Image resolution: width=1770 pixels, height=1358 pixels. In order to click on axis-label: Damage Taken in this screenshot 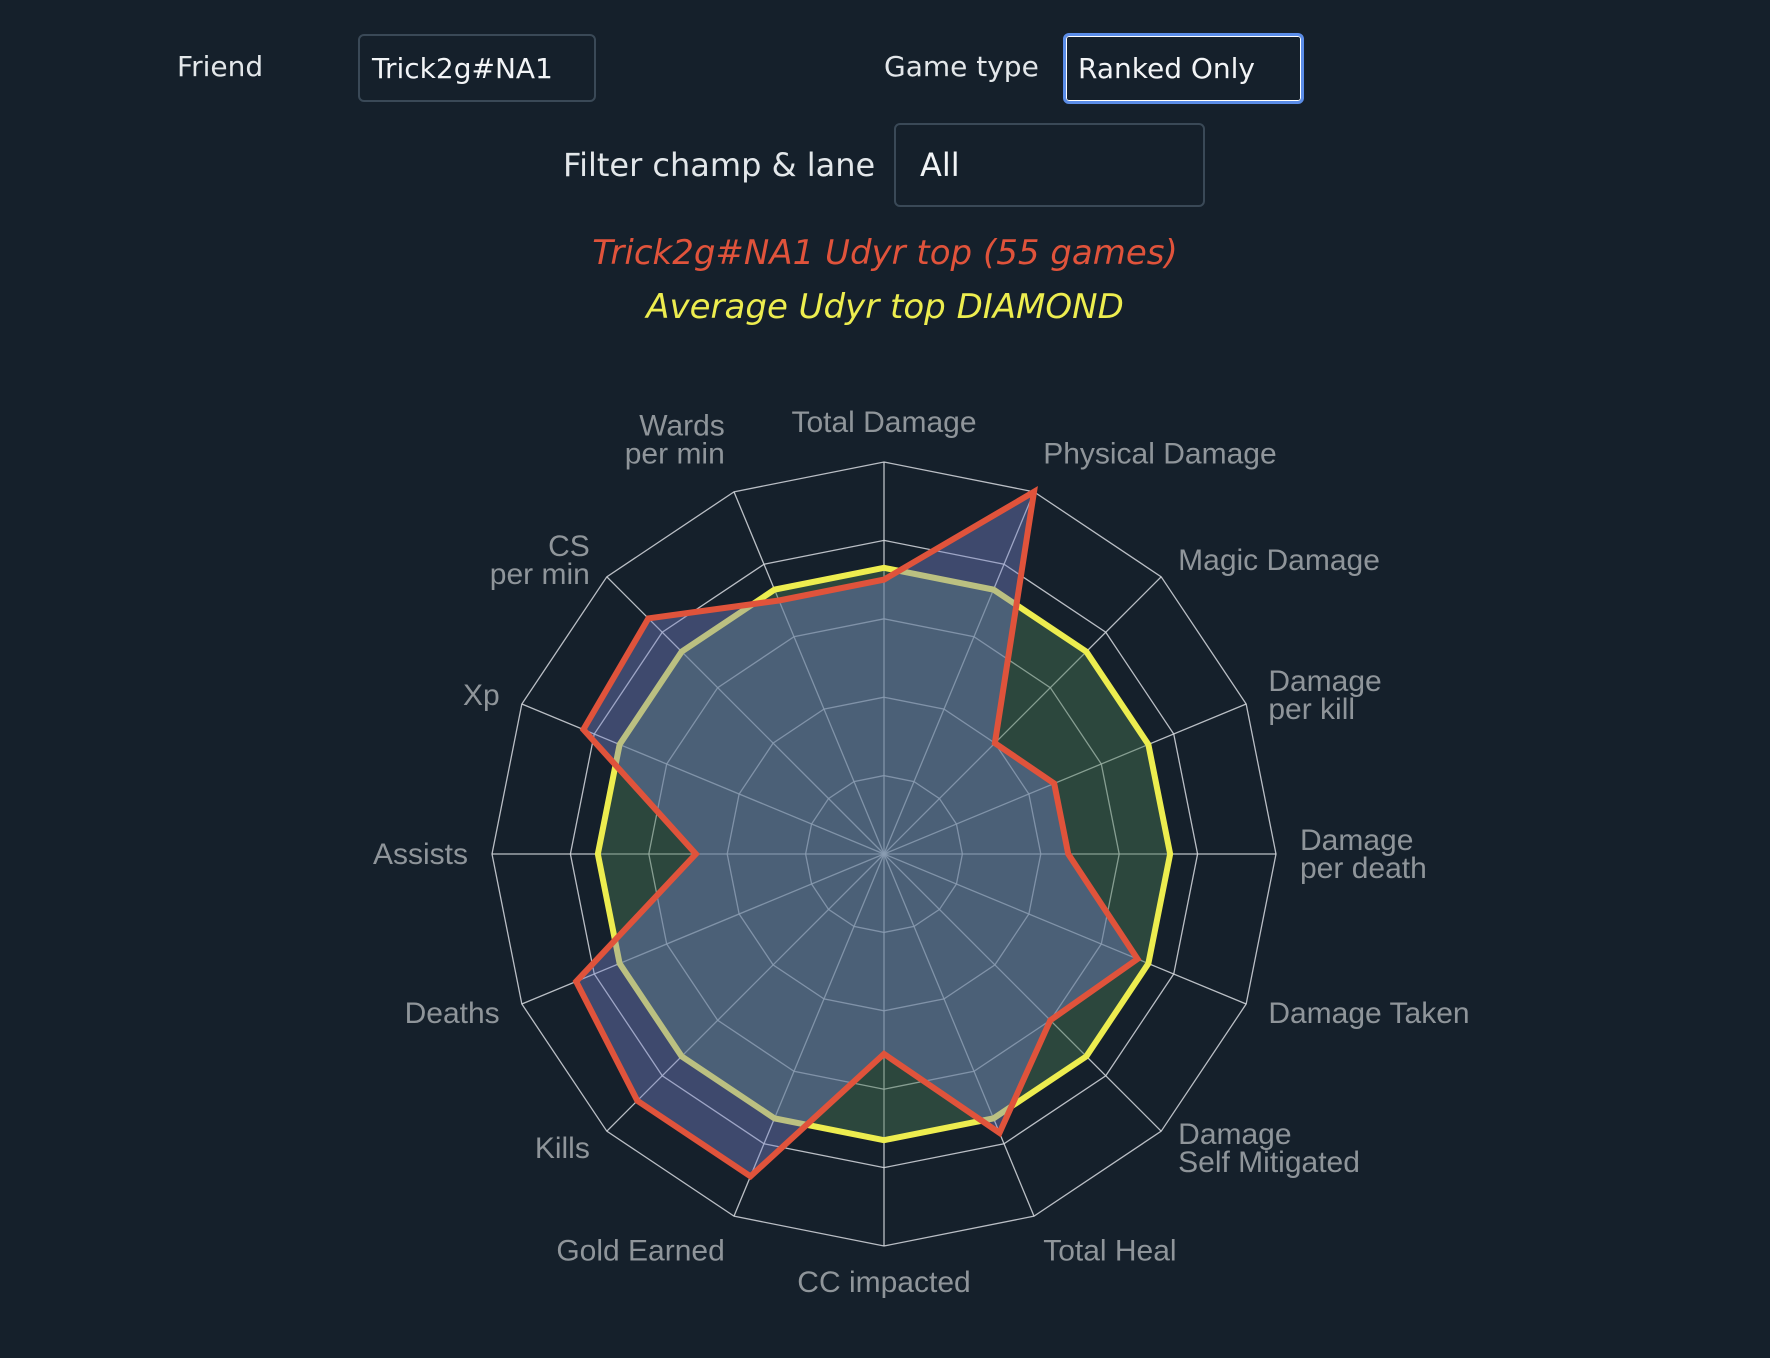, I will do `click(1368, 1013)`.